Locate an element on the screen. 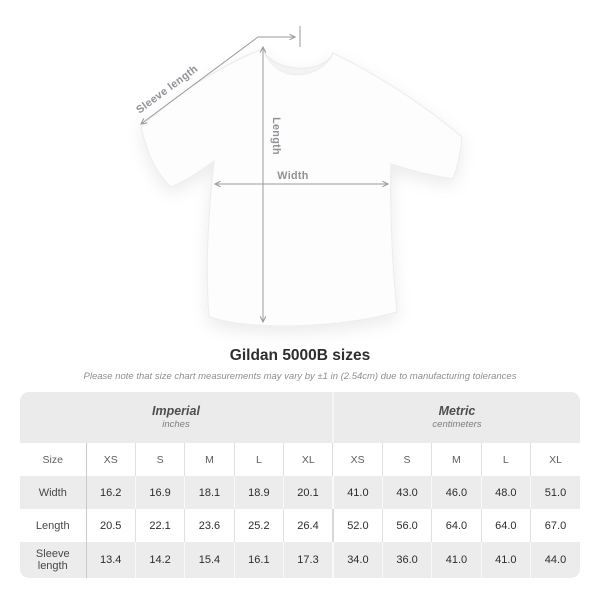  imperial-size-m: M is located at coordinates (209, 459).